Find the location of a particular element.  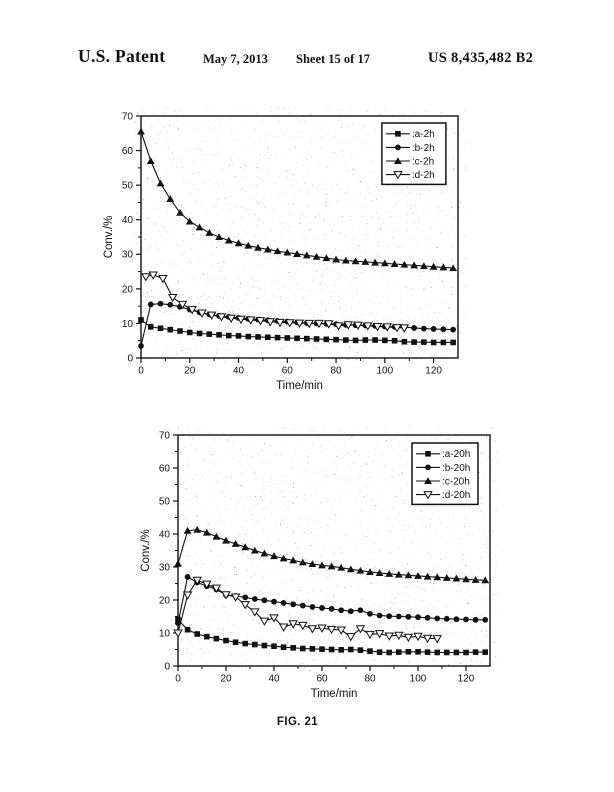

series-c-20h is located at coordinates (332, 554).